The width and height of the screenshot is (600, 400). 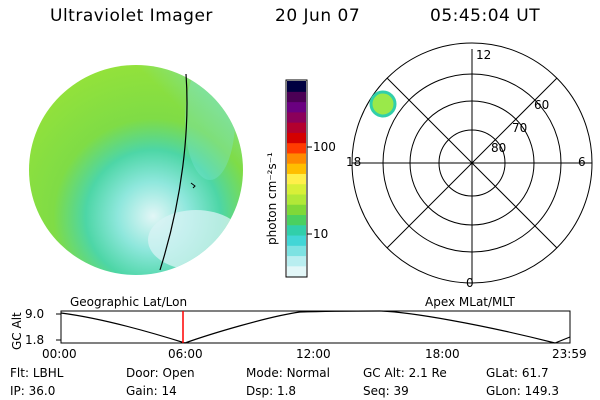 What do you see at coordinates (442, 354) in the screenshot?
I see `orbit-x-tick-1800: 18:00` at bounding box center [442, 354].